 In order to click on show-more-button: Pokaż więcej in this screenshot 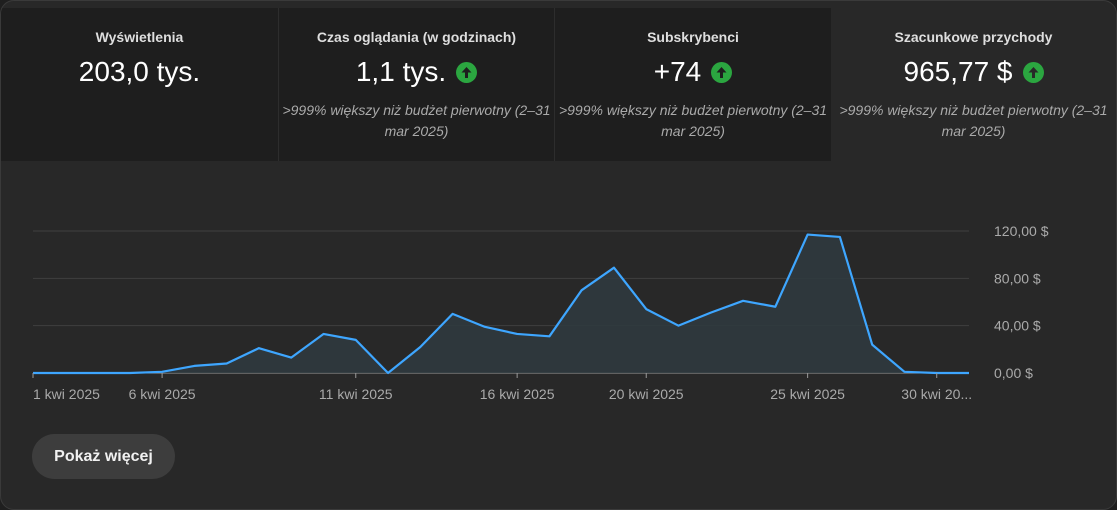, I will do `click(103, 456)`.